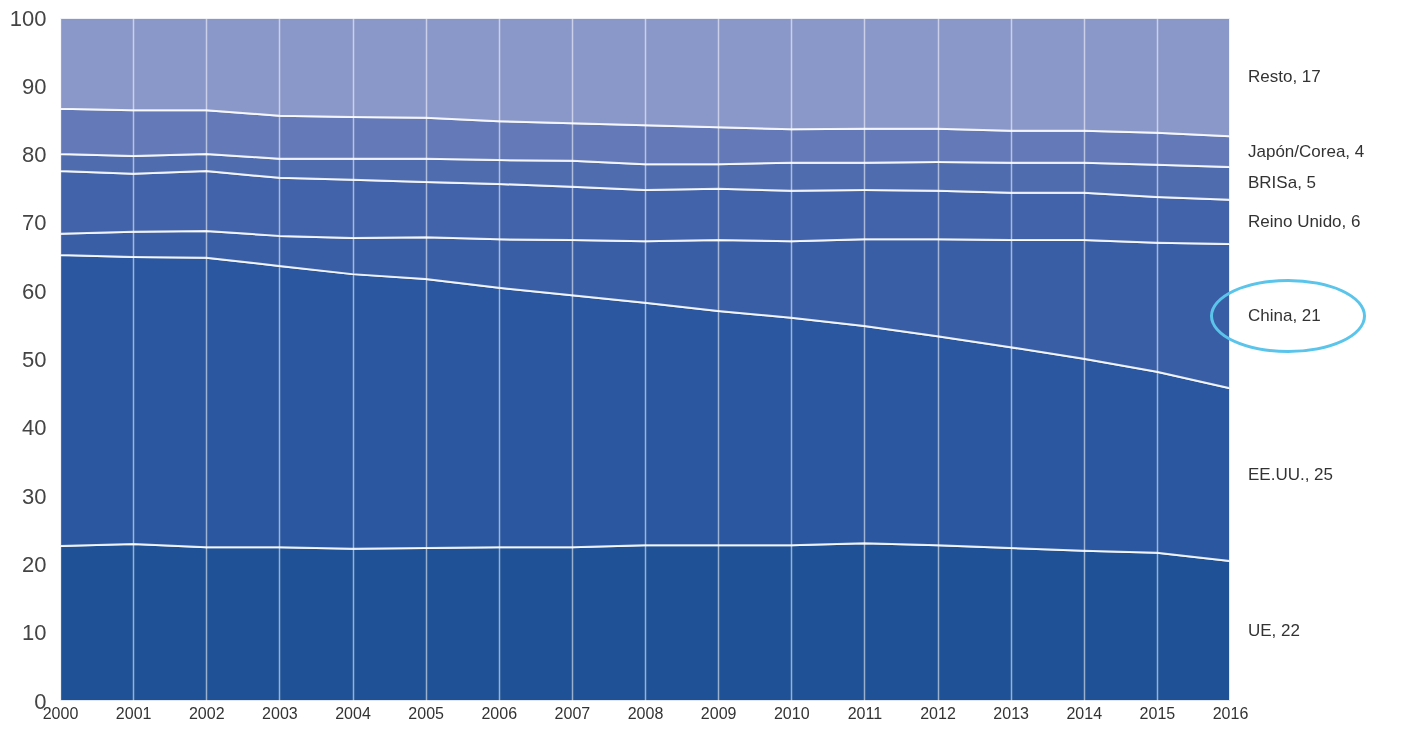 Image resolution: width=1407 pixels, height=743 pixels. I want to click on y-tick-label: 50, so click(34, 359).